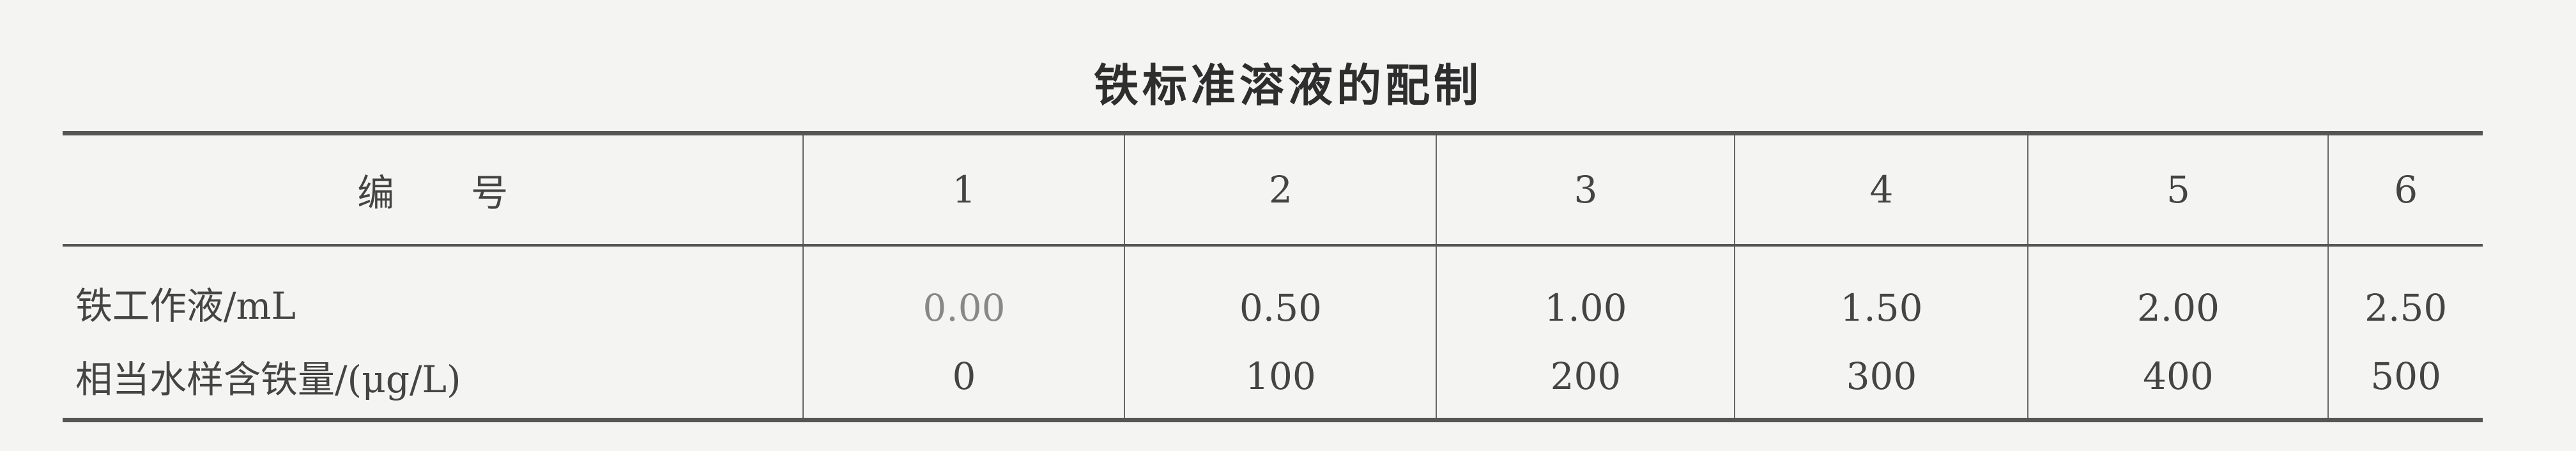  I want to click on table-cell: 1.50, so click(1881, 290).